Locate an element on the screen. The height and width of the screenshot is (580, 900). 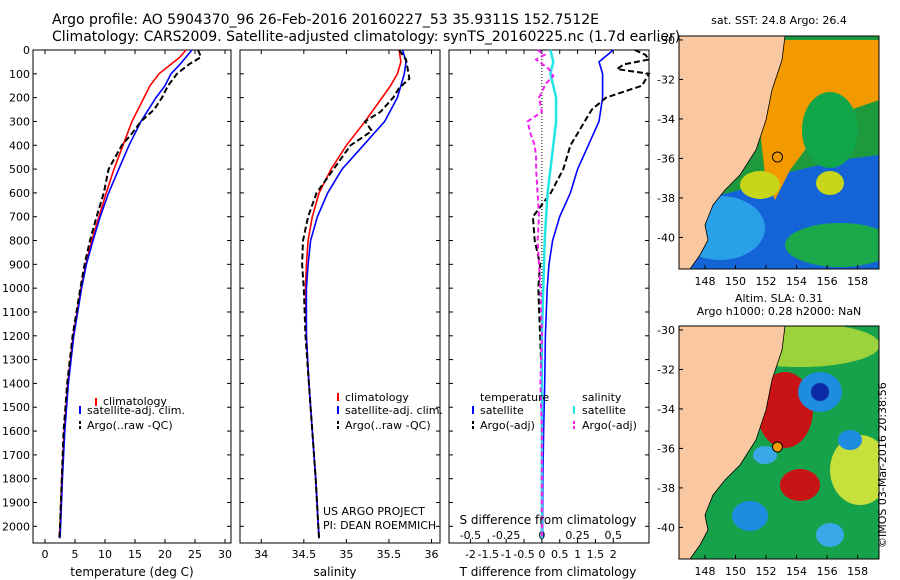
x-tick-label: 35.5 is located at coordinates (389, 554).